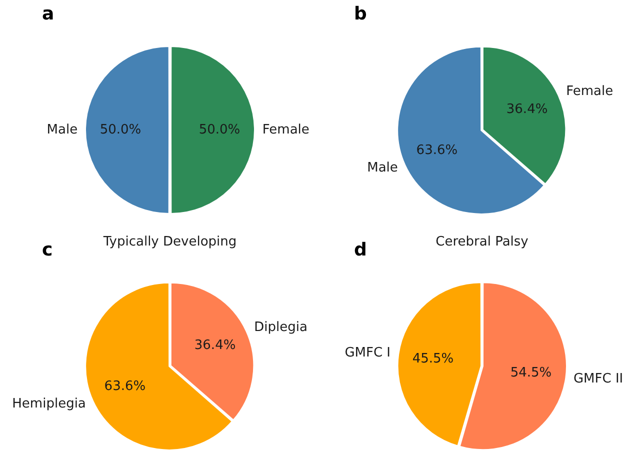  What do you see at coordinates (47, 250) in the screenshot?
I see `chart-title: c` at bounding box center [47, 250].